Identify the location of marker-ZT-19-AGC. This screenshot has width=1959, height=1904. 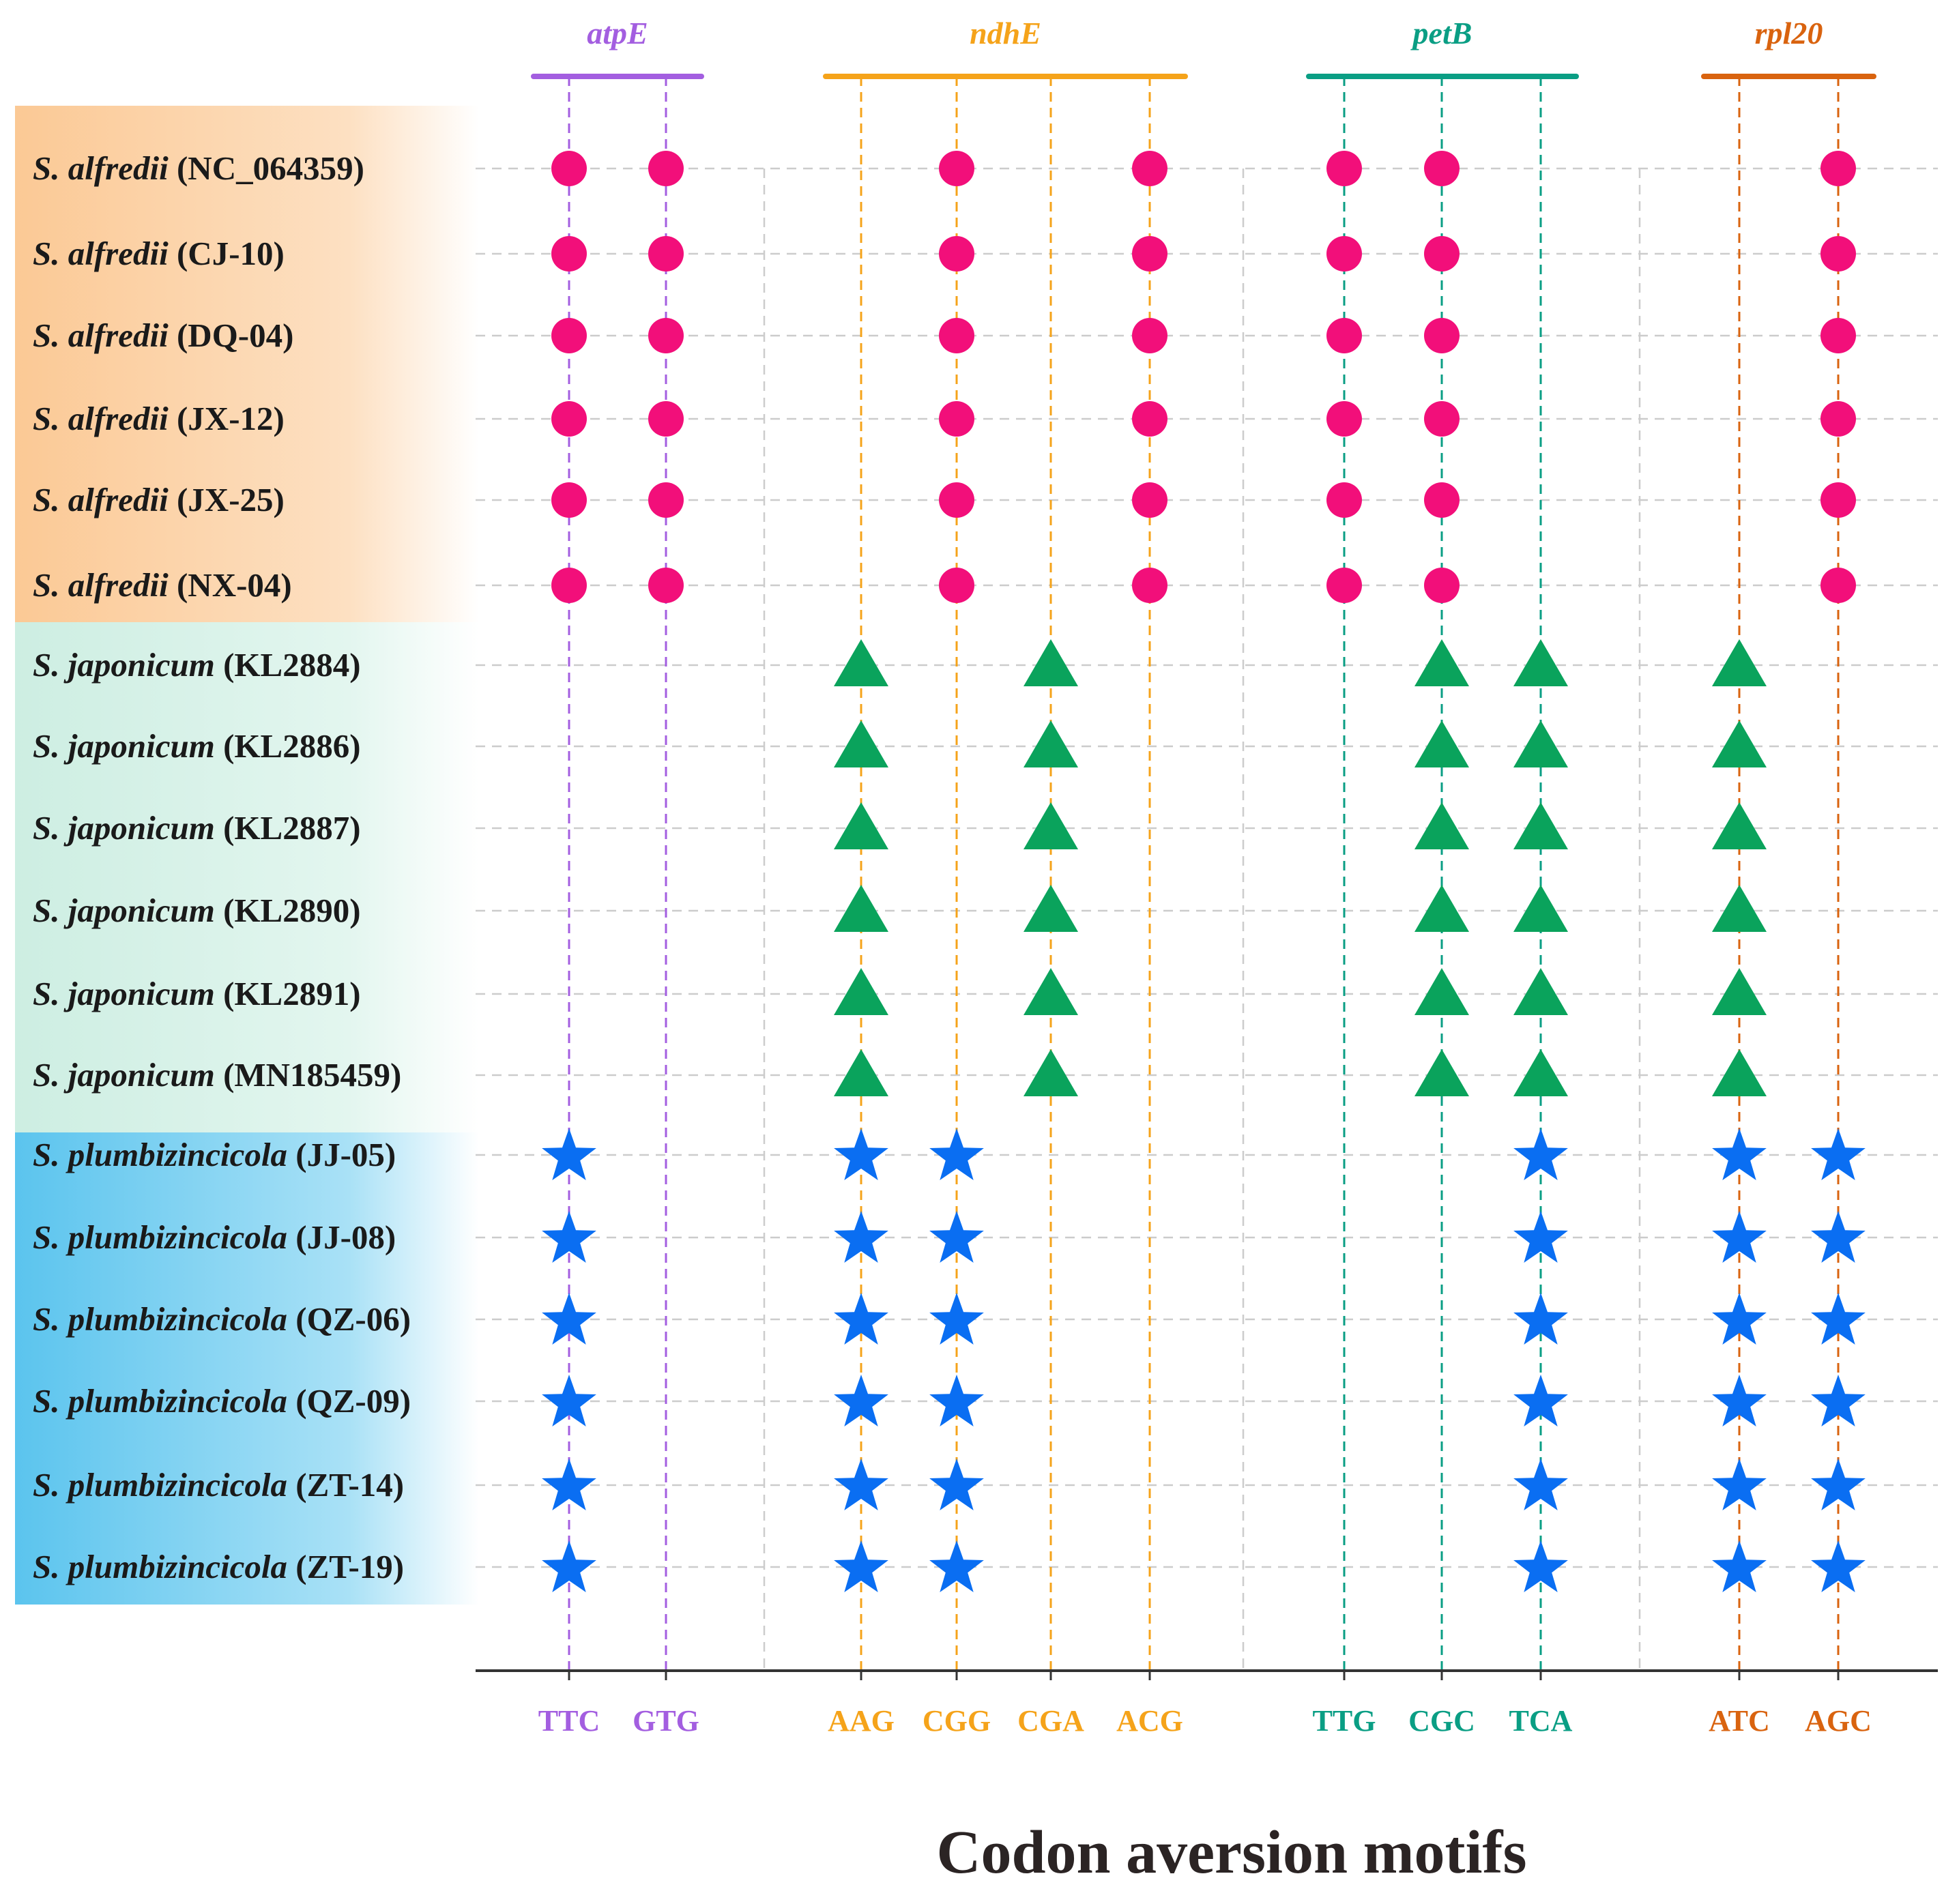
(1839, 1566).